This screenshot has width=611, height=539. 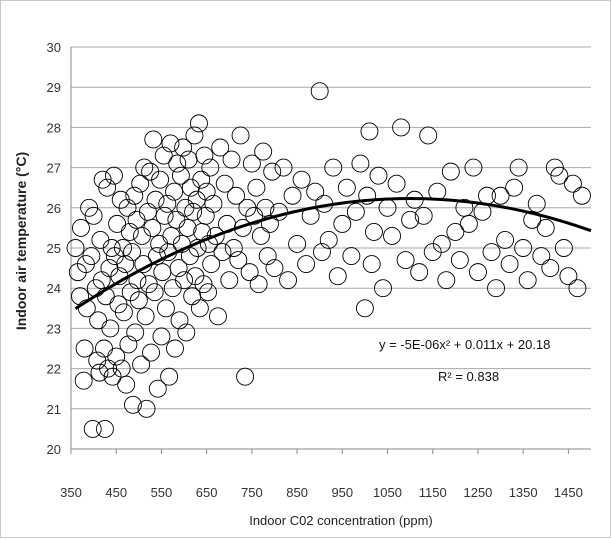 What do you see at coordinates (54, 409) in the screenshot?
I see `y-tick-label-21: 21` at bounding box center [54, 409].